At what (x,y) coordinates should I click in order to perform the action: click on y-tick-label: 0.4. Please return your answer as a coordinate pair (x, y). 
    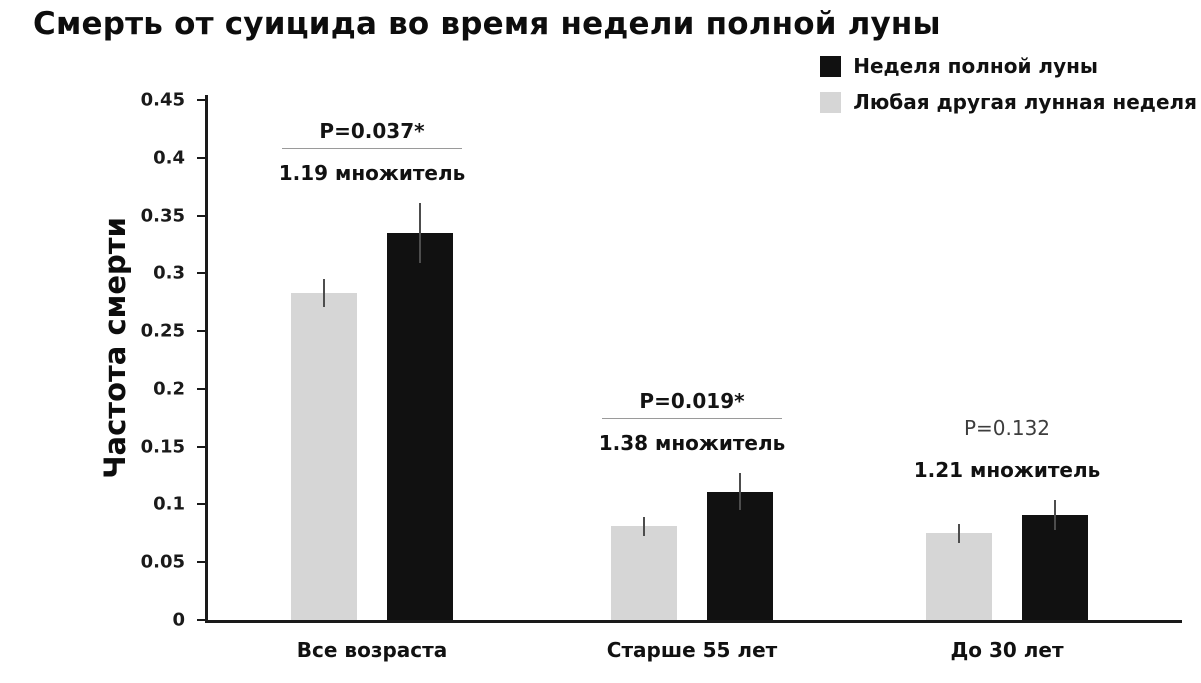
    Looking at the image, I should click on (169, 158).